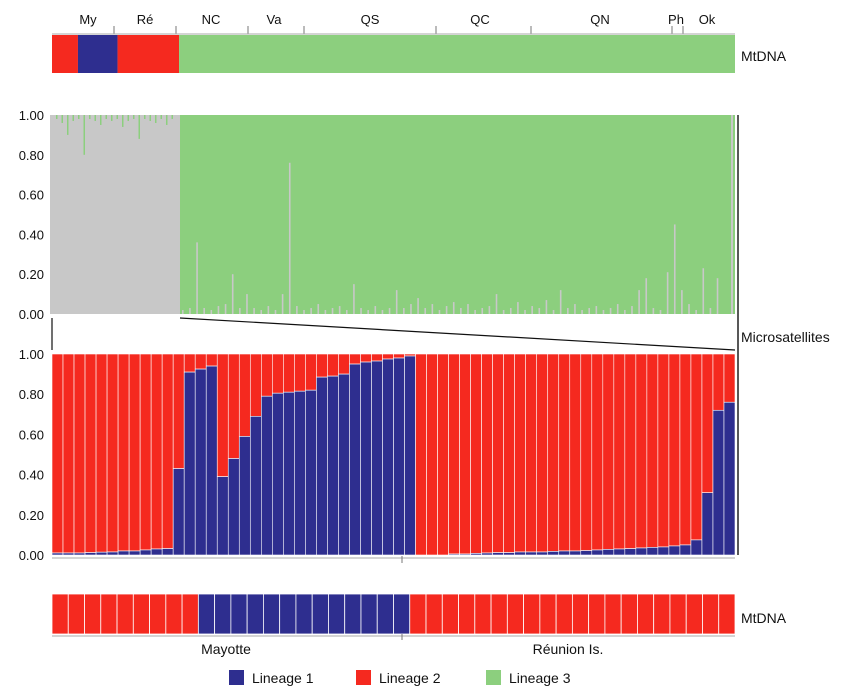 The width and height of the screenshot is (845, 688). Describe the element at coordinates (211, 19) in the screenshot. I see `population-label: NC` at that location.